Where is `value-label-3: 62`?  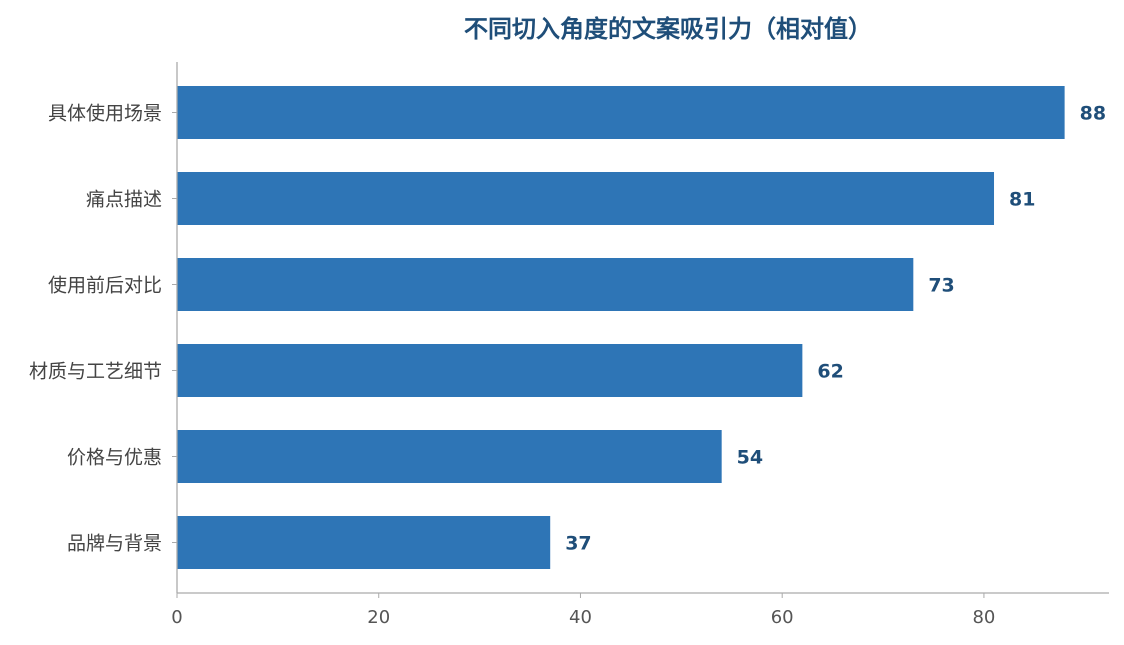
value-label-3: 62 is located at coordinates (830, 372).